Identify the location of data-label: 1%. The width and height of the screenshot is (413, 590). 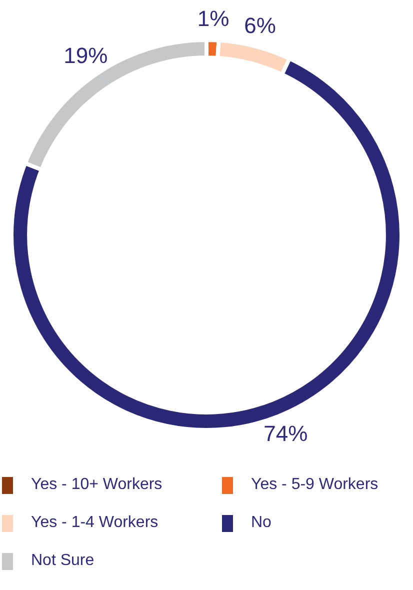
(213, 19).